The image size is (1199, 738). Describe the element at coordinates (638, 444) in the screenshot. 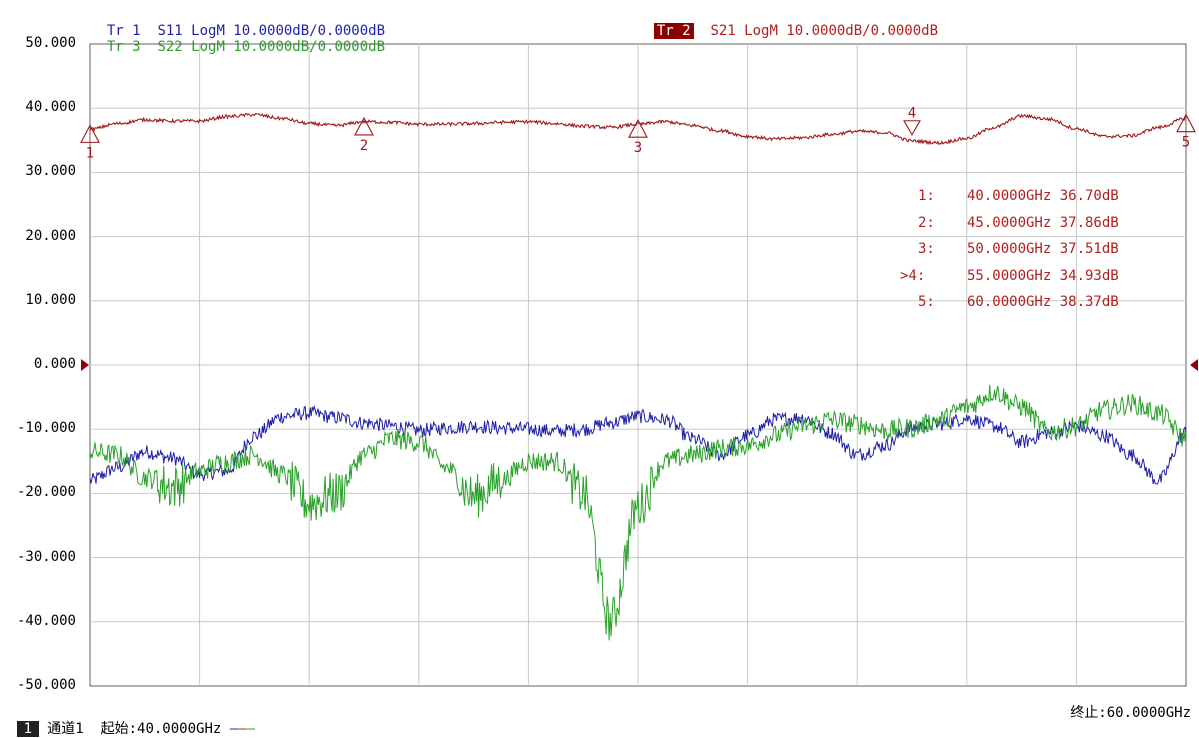

I see `series-s11-line` at that location.